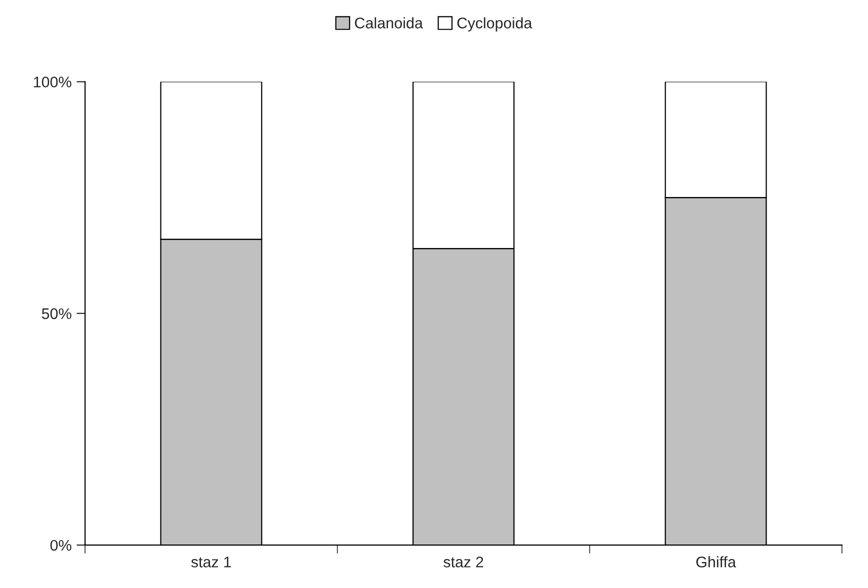  Describe the element at coordinates (211, 562) in the screenshot. I see `x-tick-label: staz 1` at that location.